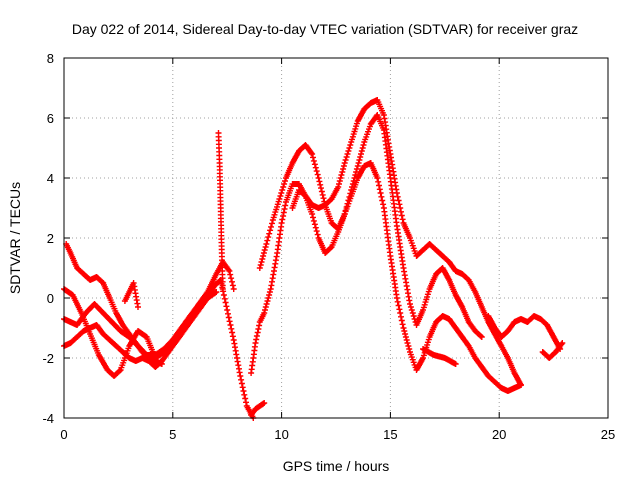  What do you see at coordinates (281, 434) in the screenshot?
I see `x-tick-label: 10` at bounding box center [281, 434].